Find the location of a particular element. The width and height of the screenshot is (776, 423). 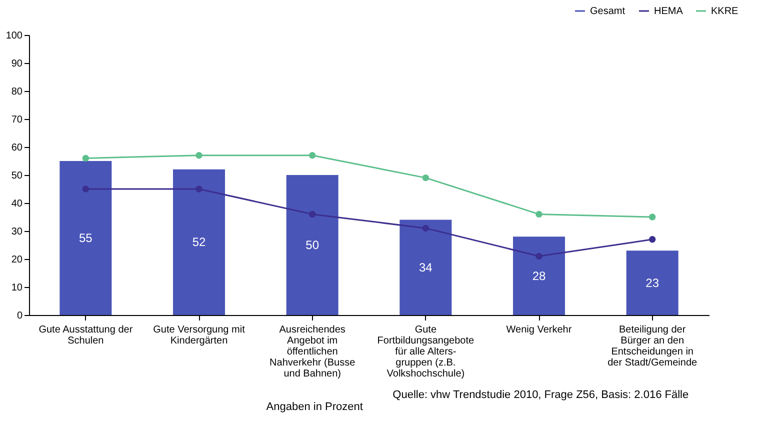

data-label: 23 is located at coordinates (653, 283).